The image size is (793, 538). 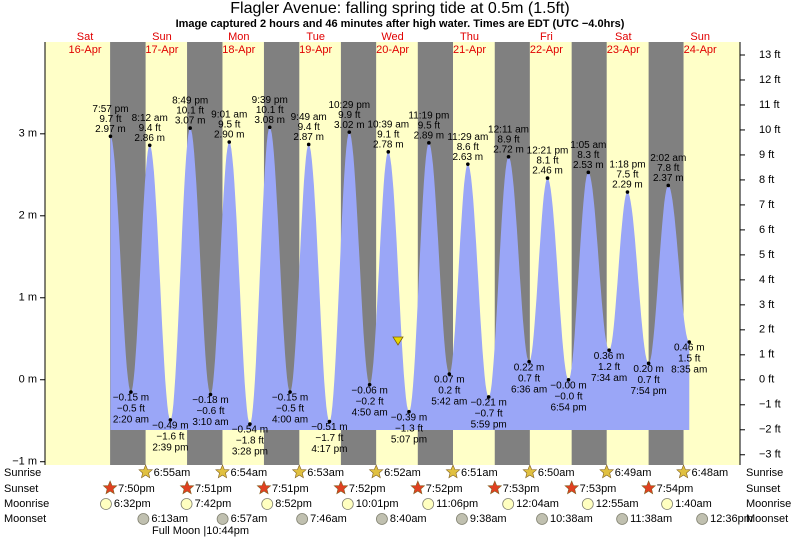 What do you see at coordinates (529, 367) in the screenshot?
I see `tide-label: 0.22 m` at bounding box center [529, 367].